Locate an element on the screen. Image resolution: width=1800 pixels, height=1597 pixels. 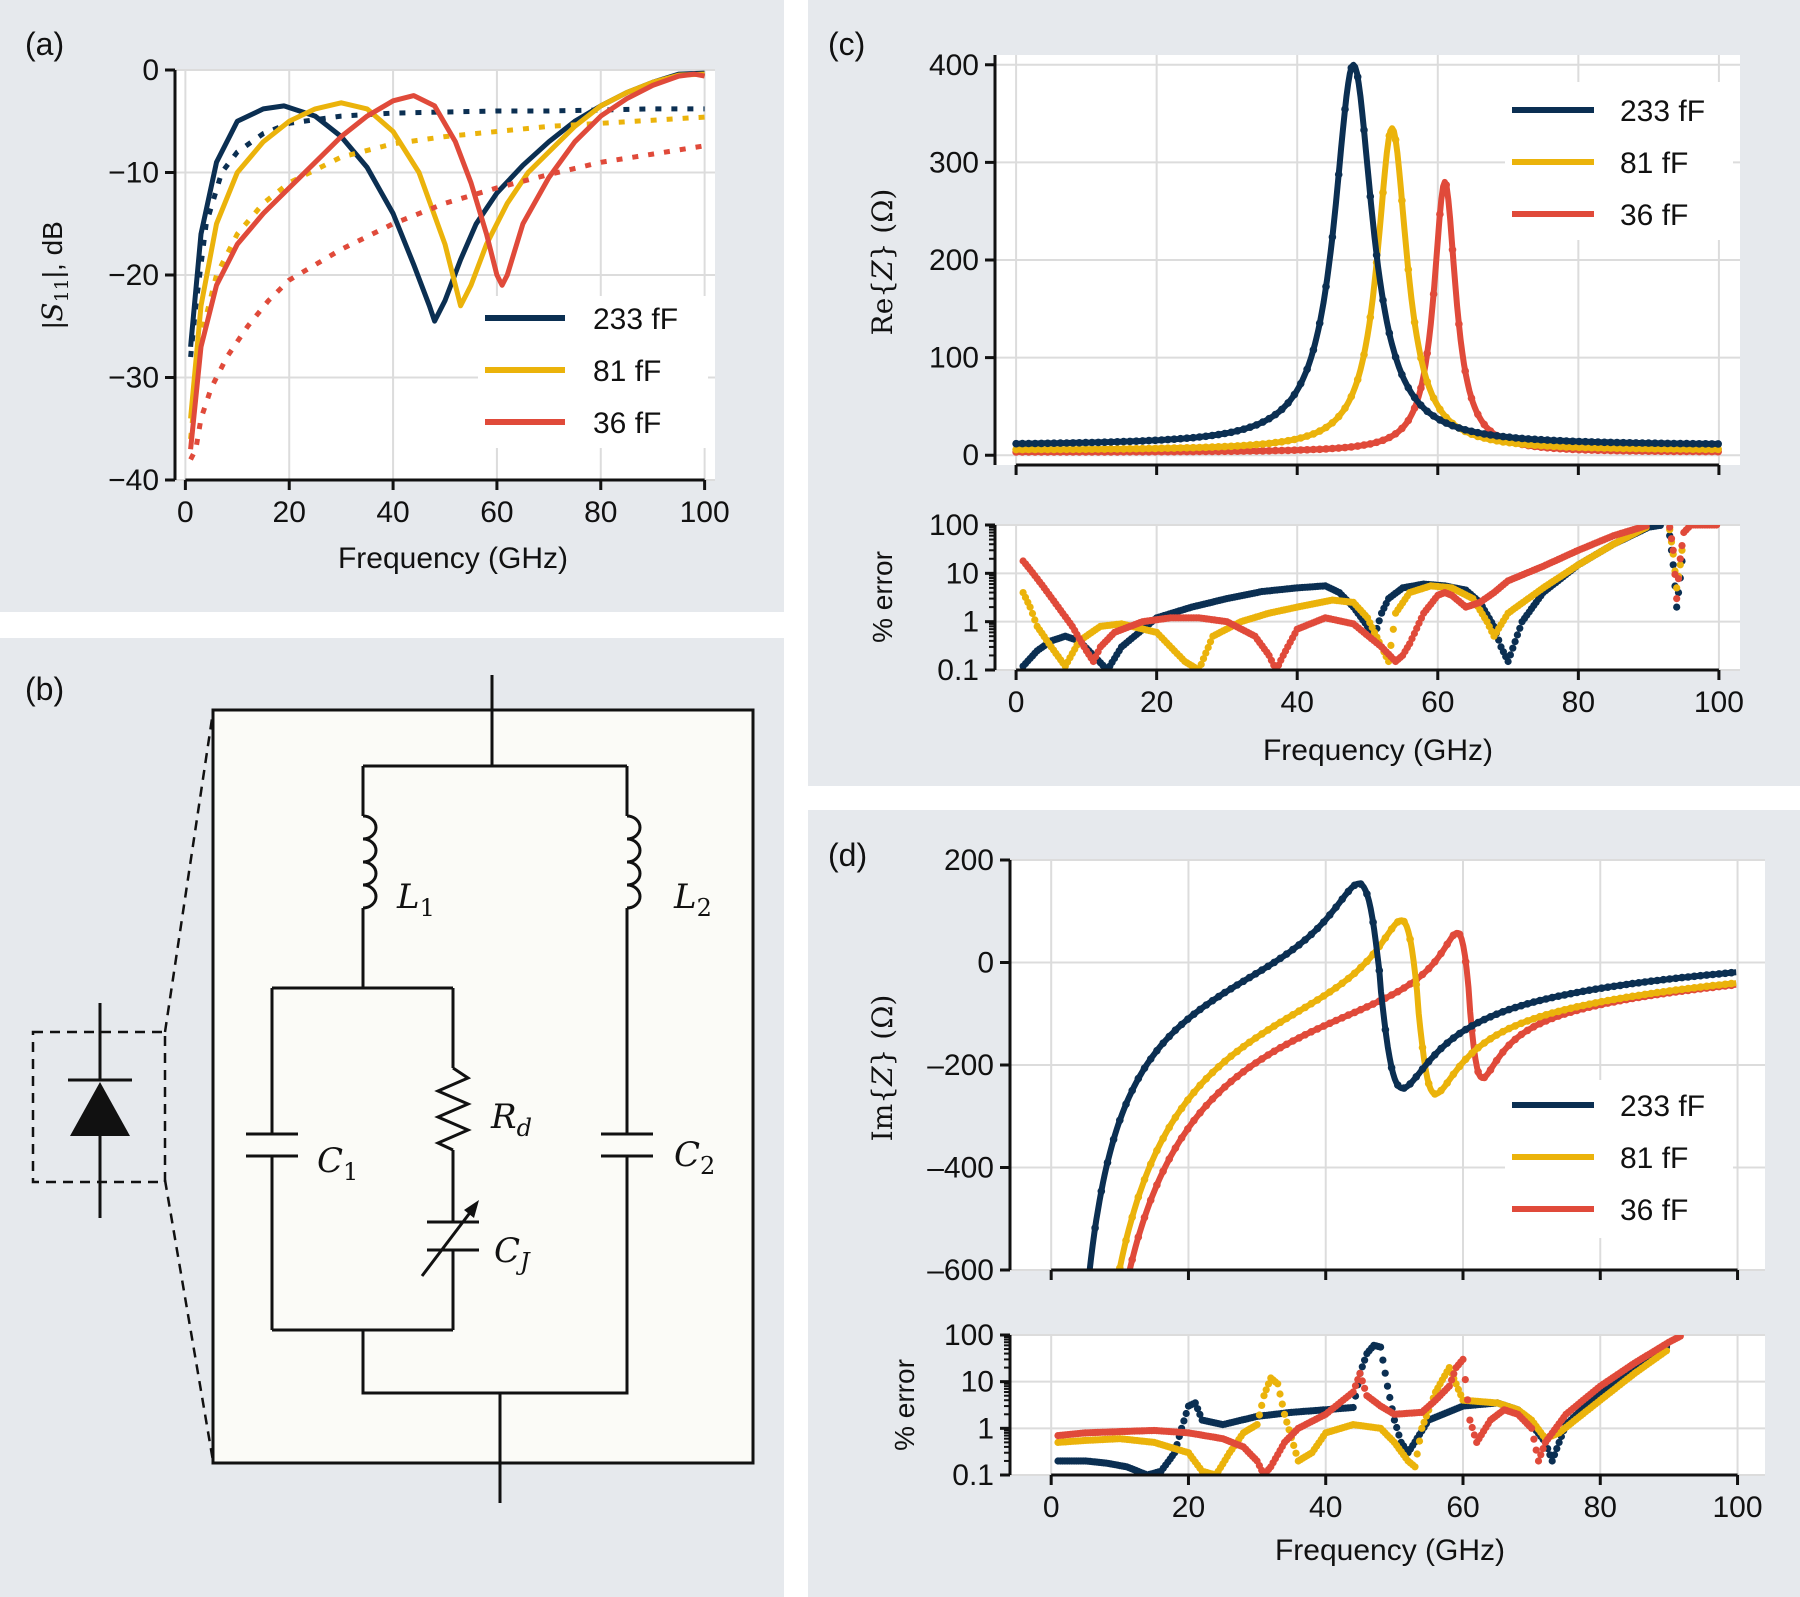
chart-a-series is located at coordinates (447, 265).